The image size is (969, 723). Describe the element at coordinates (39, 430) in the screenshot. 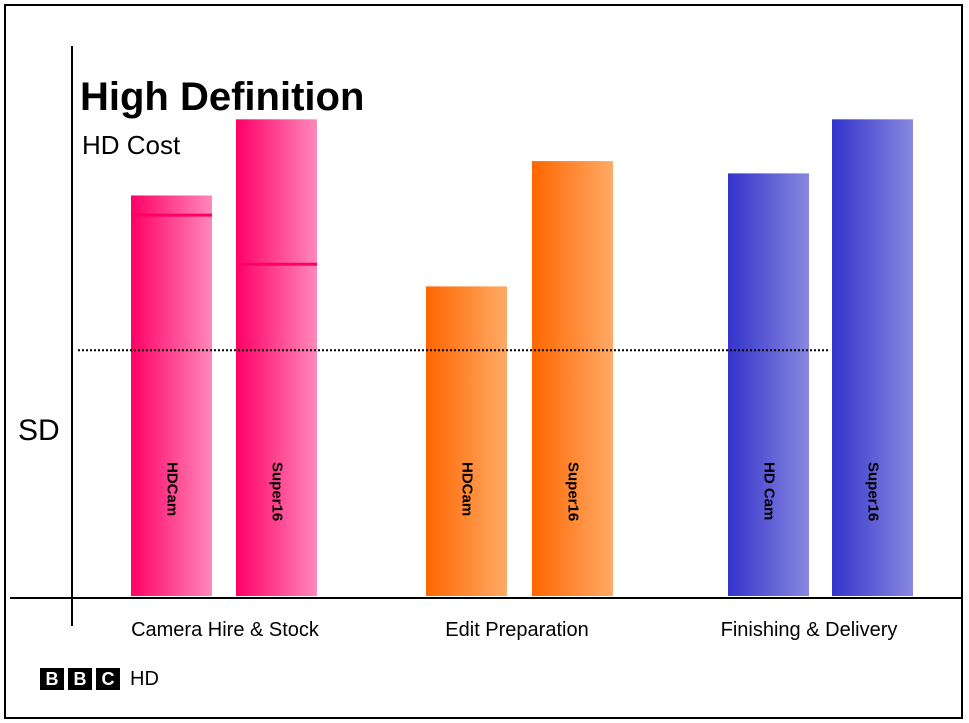

I see `sd-baseline-label: SD` at that location.